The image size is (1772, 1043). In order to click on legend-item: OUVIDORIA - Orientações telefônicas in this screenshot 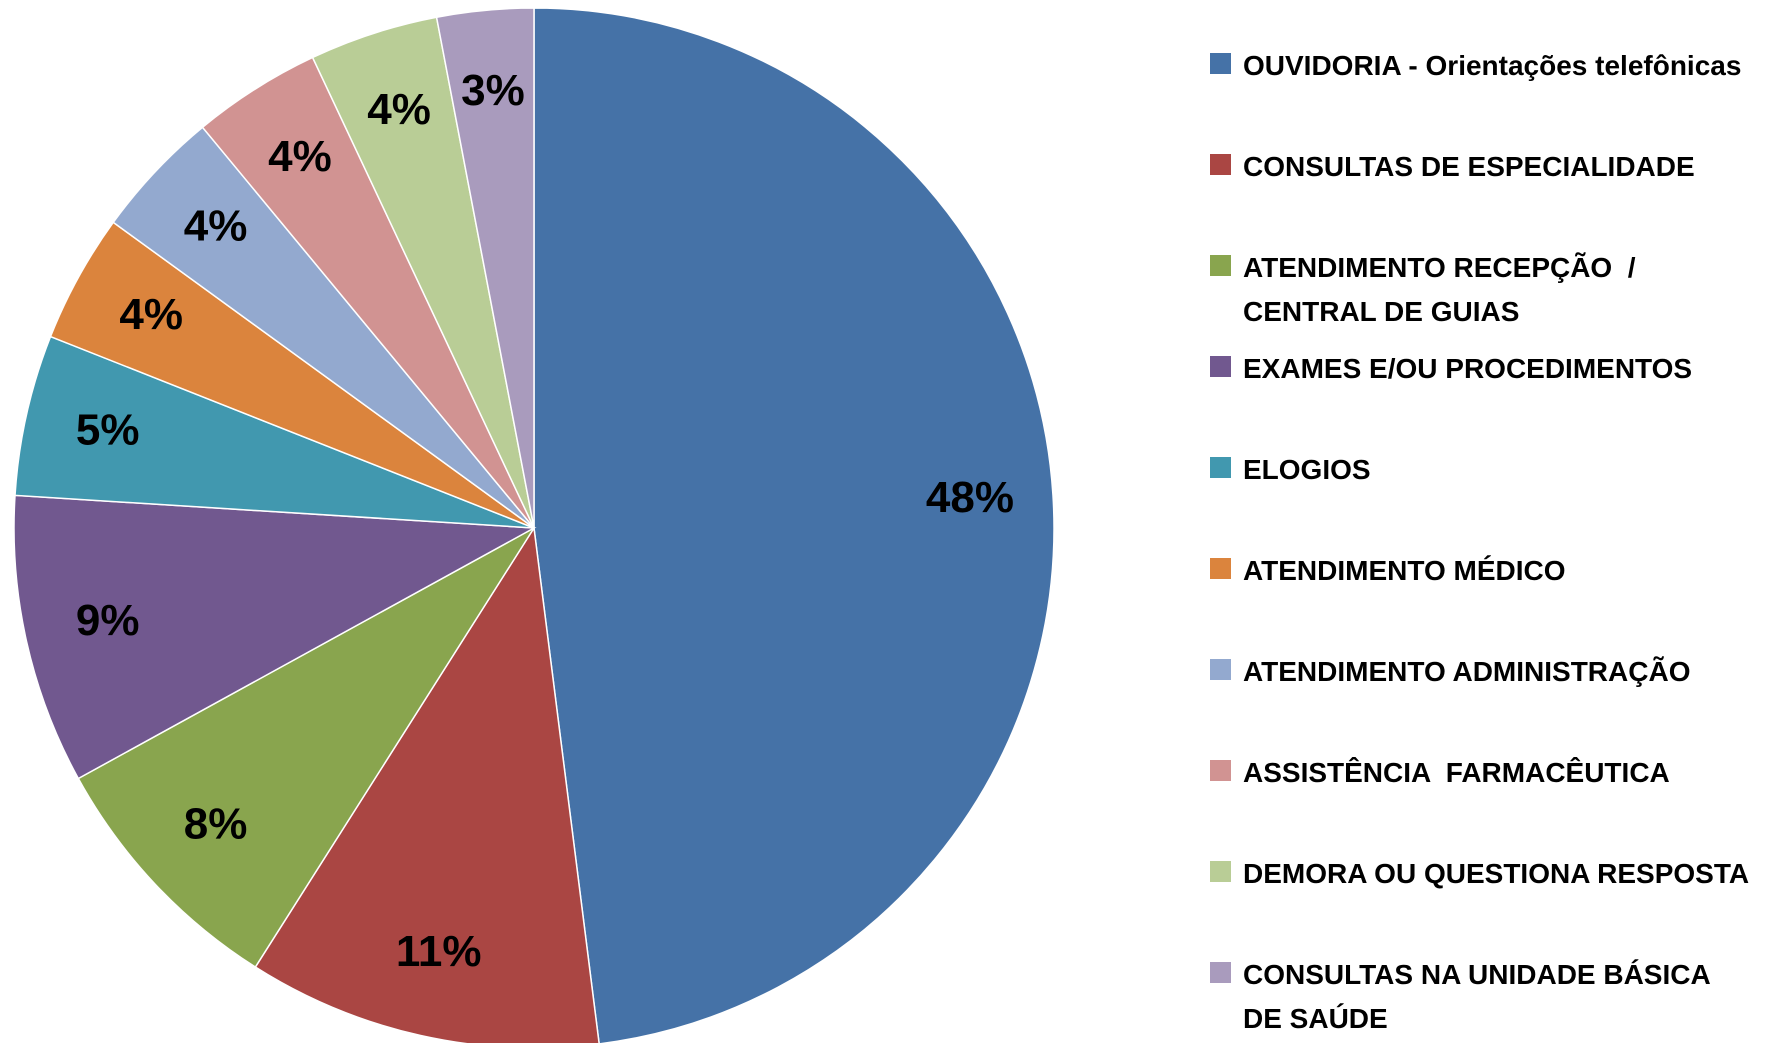, I will do `click(1487, 66)`.